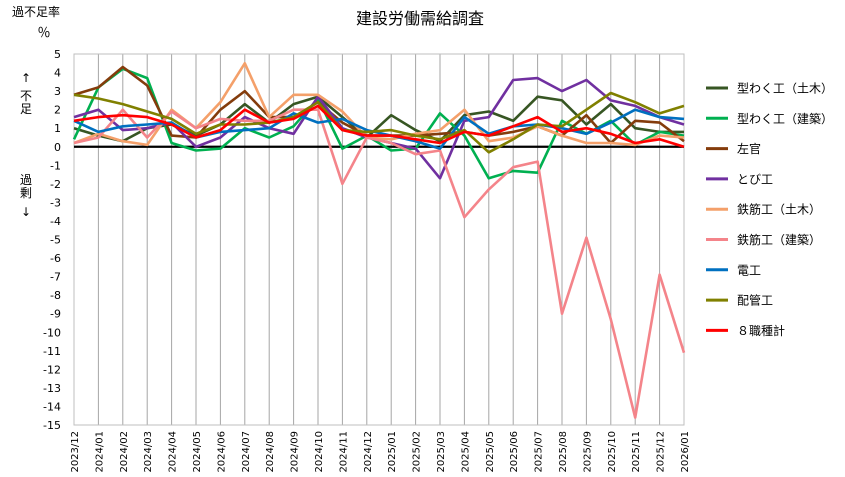 This screenshot has height=477, width=845. I want to click on y-tick-label: -4, so click(55, 221).